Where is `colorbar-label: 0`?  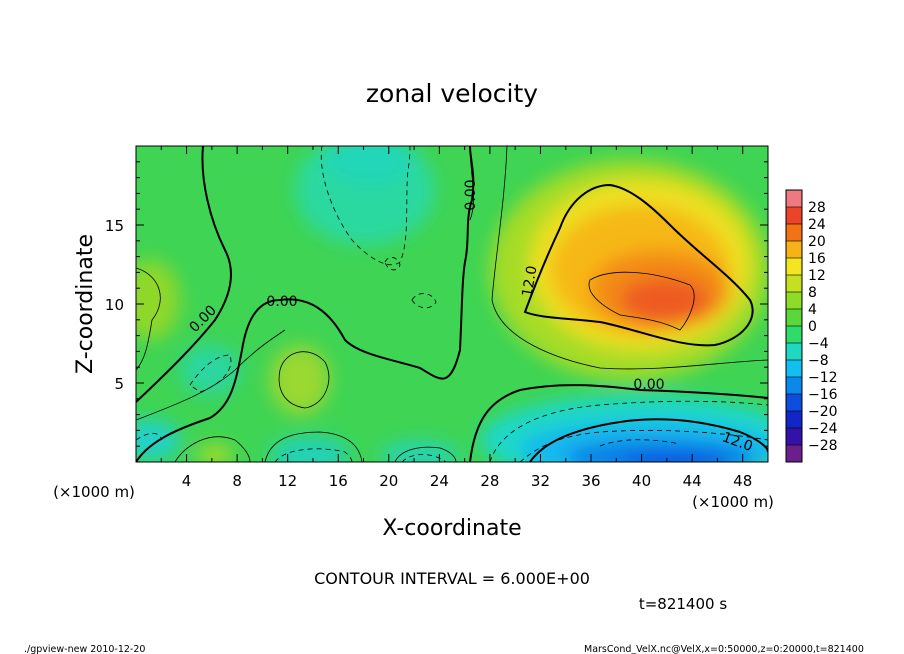
colorbar-label: 0 is located at coordinates (812, 327).